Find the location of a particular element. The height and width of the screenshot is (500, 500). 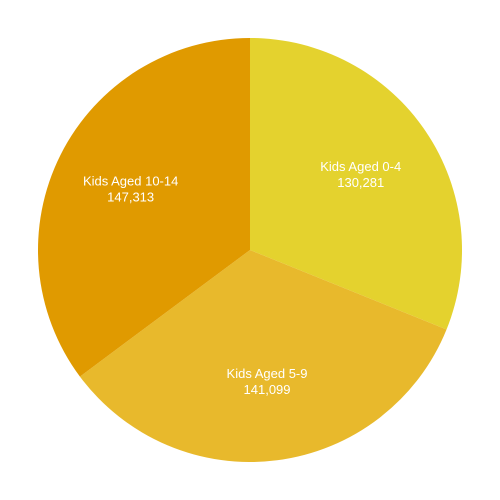

slice-label: Kids Aged 10-14 is located at coordinates (130, 180).